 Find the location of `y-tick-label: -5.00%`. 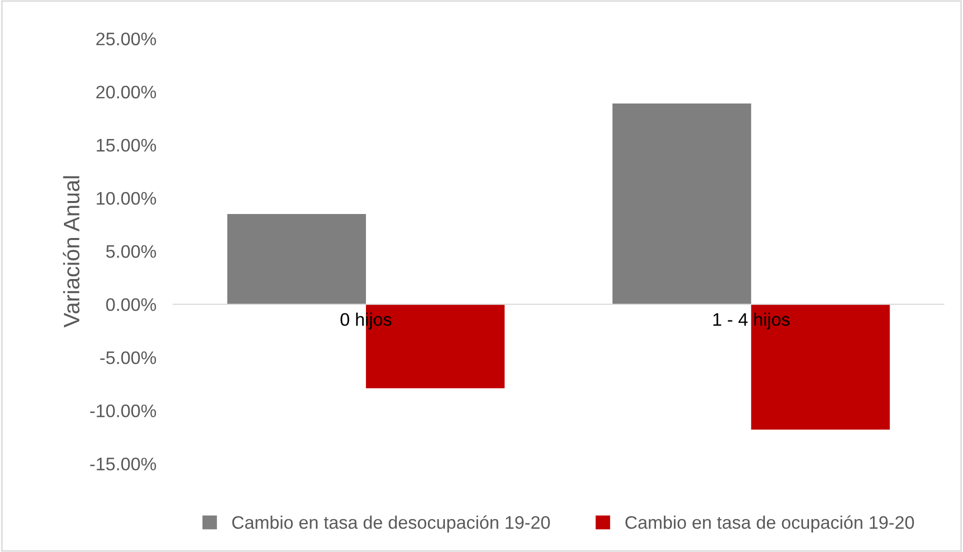

y-tick-label: -5.00% is located at coordinates (128, 357).